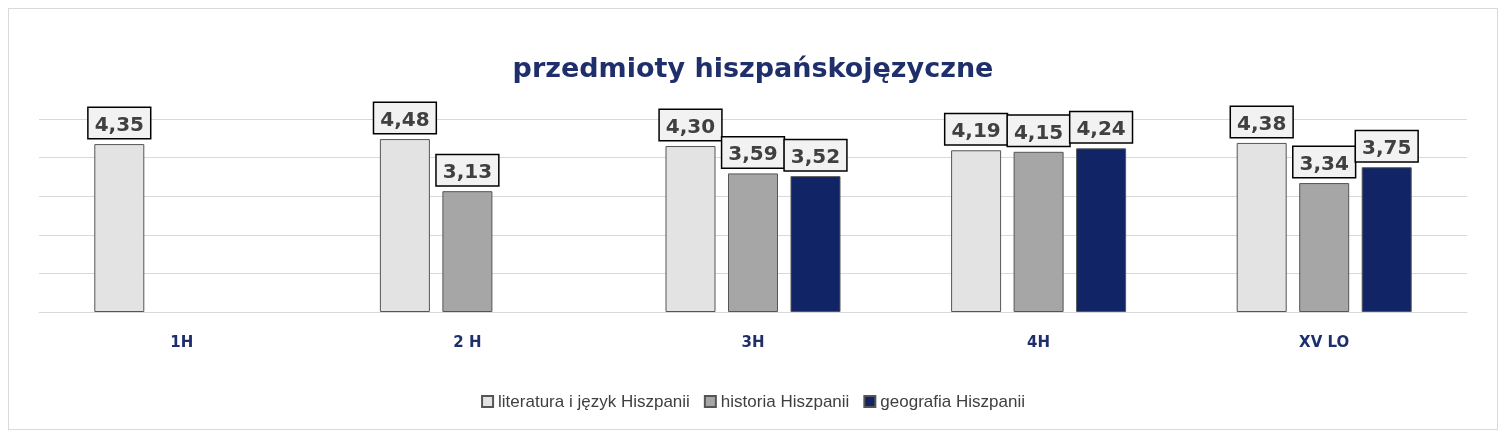 The image size is (1506, 438). What do you see at coordinates (1262, 122) in the screenshot?
I see `data-label: 4,38` at bounding box center [1262, 122].